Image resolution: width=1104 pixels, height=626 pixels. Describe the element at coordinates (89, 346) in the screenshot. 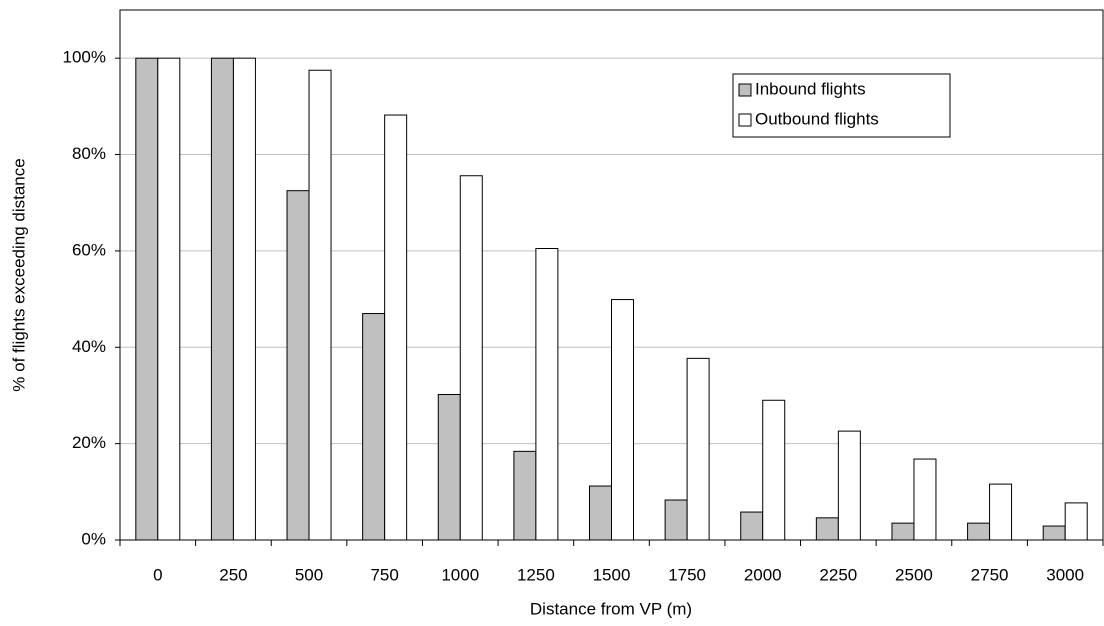

I see `y-tick-label: 40%` at that location.